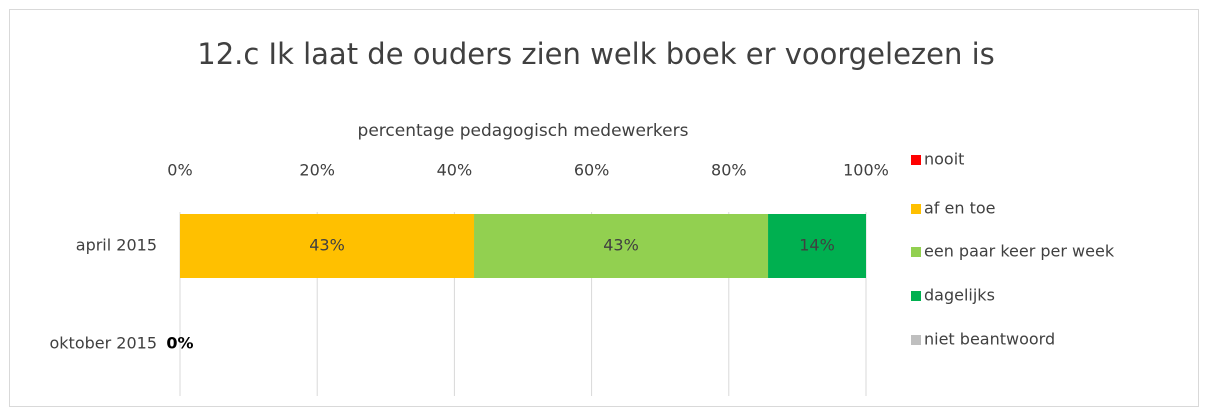 This screenshot has height=420, width=1208. I want to click on x-tick-label: 80%, so click(729, 170).